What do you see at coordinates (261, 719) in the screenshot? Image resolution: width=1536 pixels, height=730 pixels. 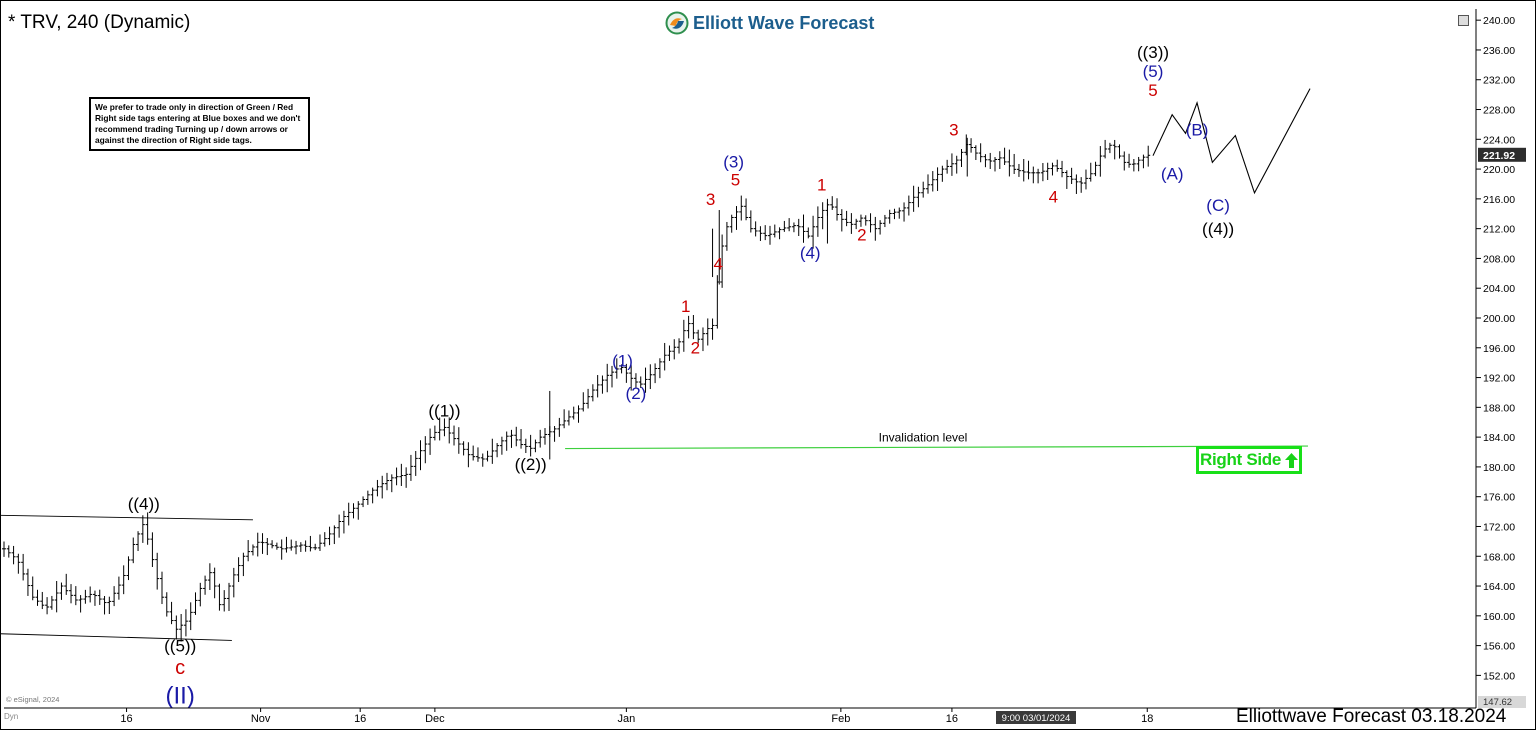 I see `time-tick-label: Nov` at bounding box center [261, 719].